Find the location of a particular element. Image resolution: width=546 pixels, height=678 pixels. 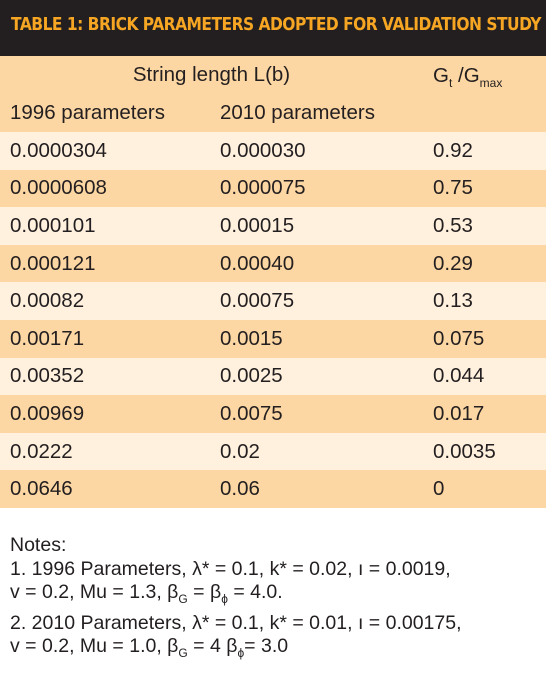

cell-g-ratio: 0.044 is located at coordinates (484, 376).